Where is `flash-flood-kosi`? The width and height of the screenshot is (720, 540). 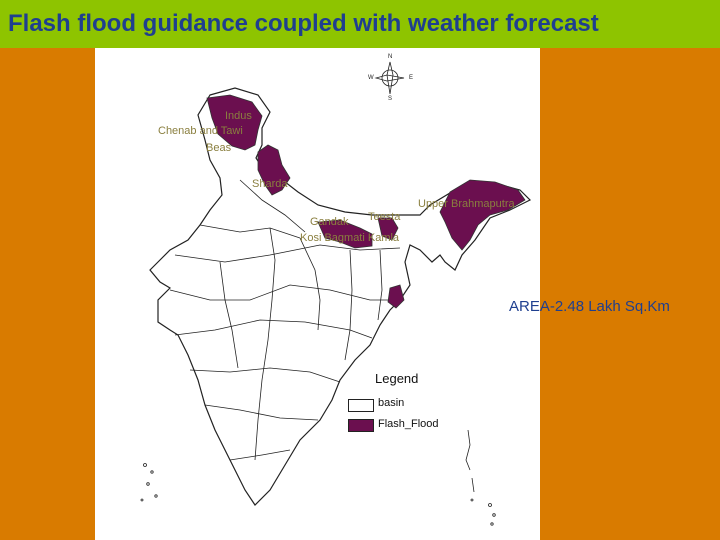 flash-flood-kosi is located at coordinates (345, 234).